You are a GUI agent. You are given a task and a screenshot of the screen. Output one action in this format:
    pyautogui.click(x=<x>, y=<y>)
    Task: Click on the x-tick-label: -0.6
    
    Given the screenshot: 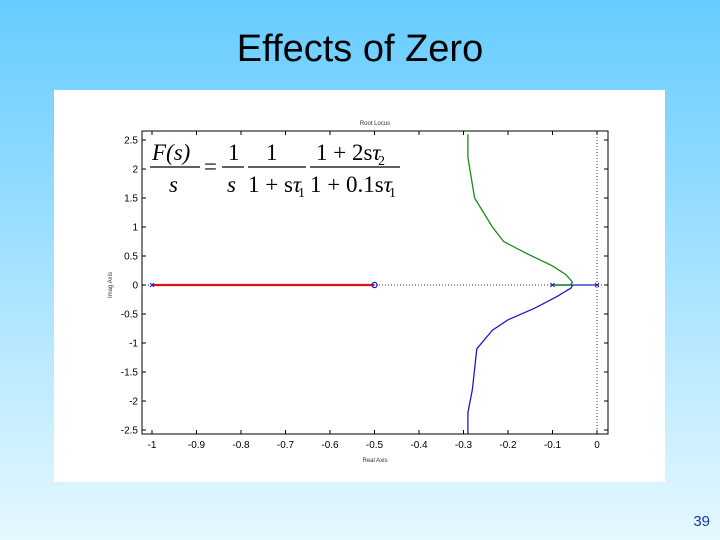 What is the action you would take?
    pyautogui.click(x=330, y=445)
    